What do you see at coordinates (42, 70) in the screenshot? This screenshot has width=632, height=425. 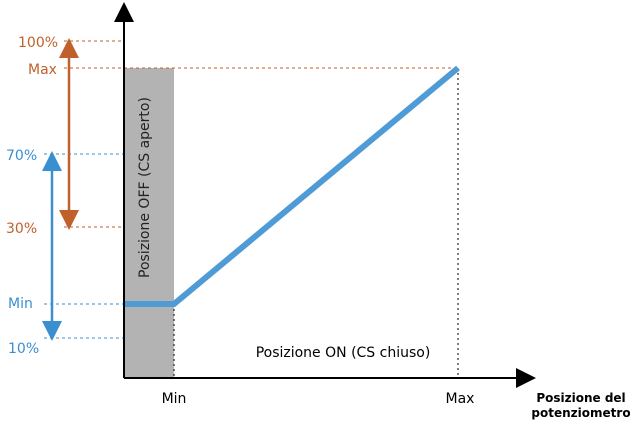 I see `label-max-output: Max` at bounding box center [42, 70].